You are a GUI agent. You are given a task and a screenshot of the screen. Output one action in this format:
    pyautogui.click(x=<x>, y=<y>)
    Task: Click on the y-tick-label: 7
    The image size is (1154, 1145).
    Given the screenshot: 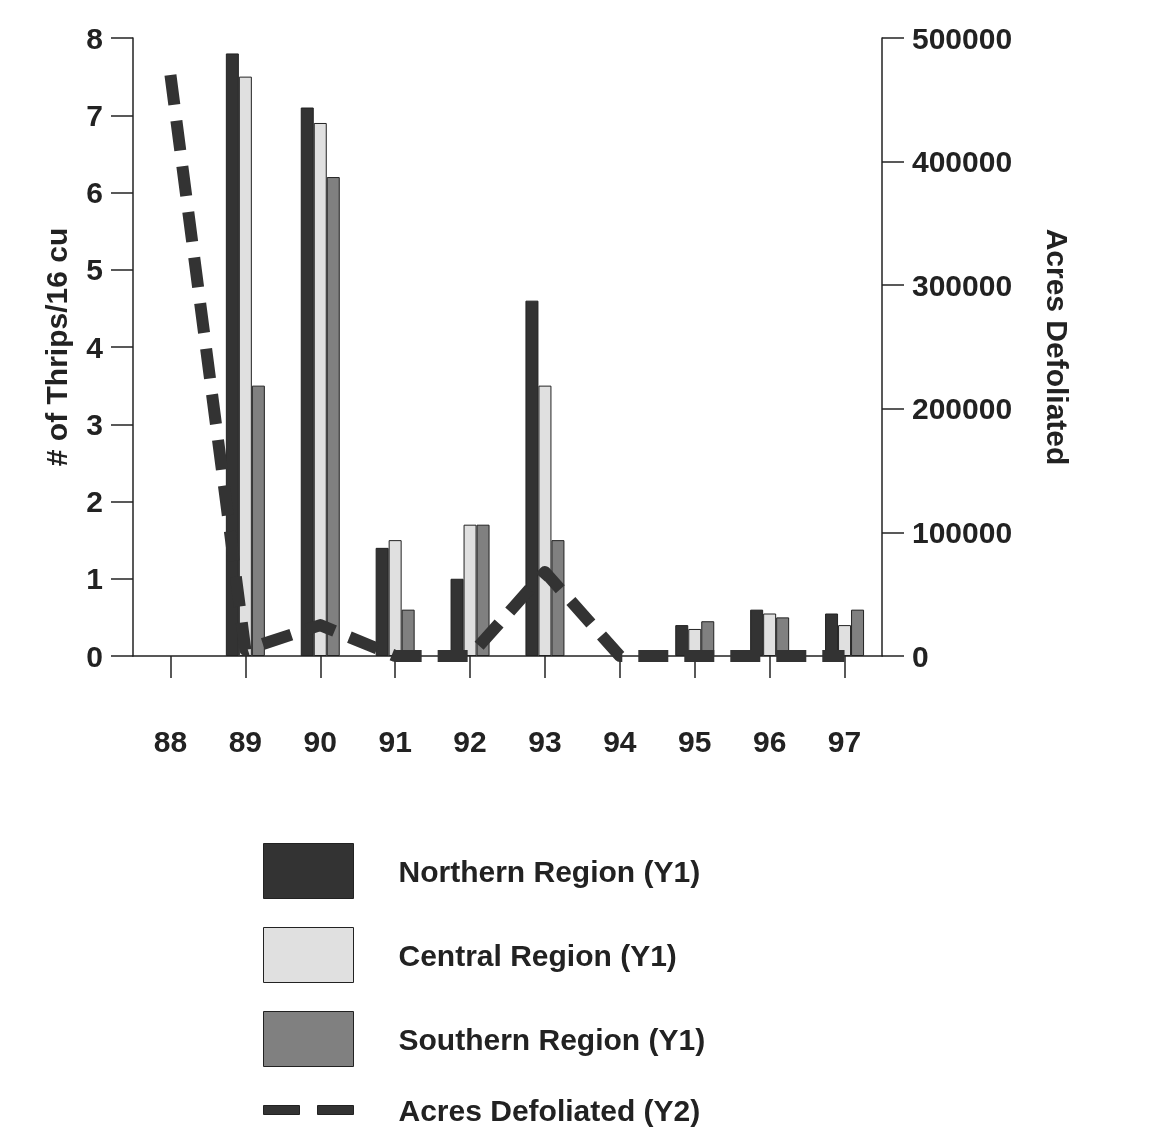 What is the action you would take?
    pyautogui.click(x=94, y=115)
    